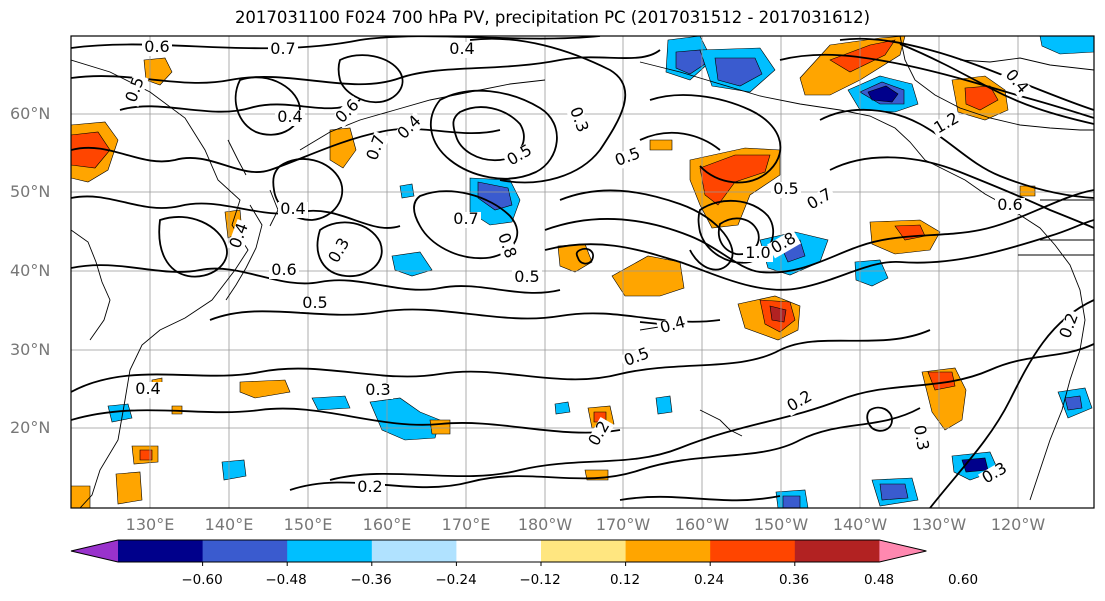 The image size is (1105, 601). I want to click on lon-label: 130°W, so click(939, 524).